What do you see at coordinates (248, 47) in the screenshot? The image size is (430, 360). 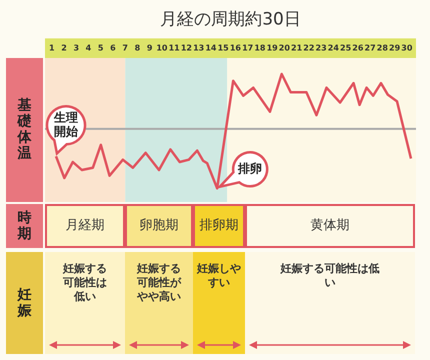 I see `x-tick-label: 17` at bounding box center [248, 47].